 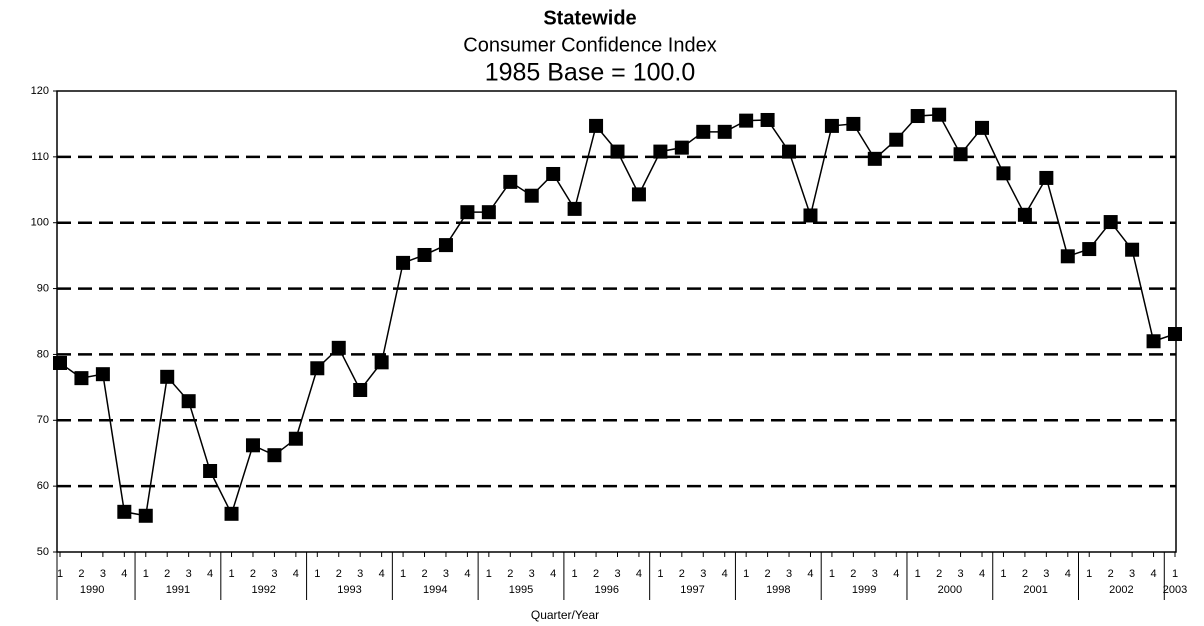 What do you see at coordinates (43, 354) in the screenshot?
I see `y-tick-label: 80` at bounding box center [43, 354].